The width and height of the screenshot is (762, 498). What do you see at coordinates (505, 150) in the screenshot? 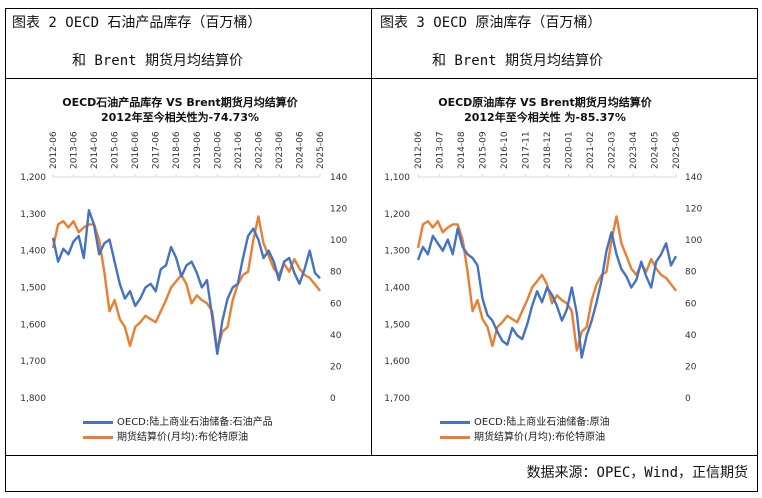
I see `chart-2-x-tick-label: 2016-10` at bounding box center [505, 150].